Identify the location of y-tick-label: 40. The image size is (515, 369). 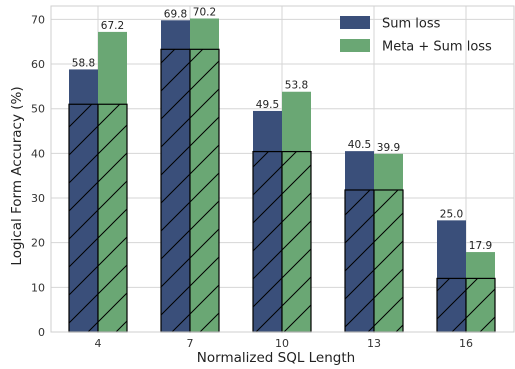
(38, 153).